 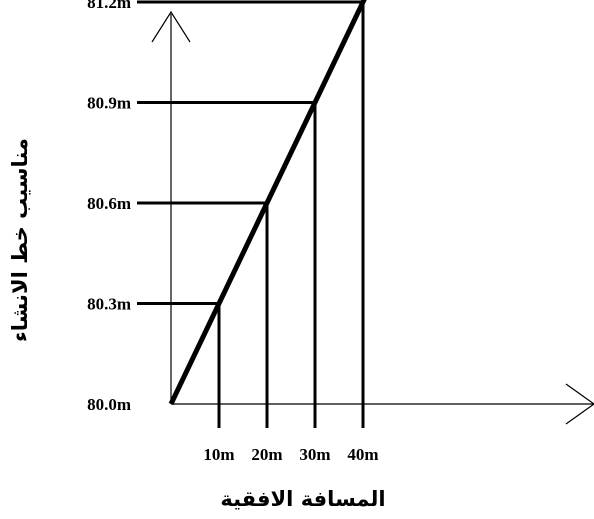 What do you see at coordinates (109, 103) in the screenshot?
I see `y-tick-label: 80.9m` at bounding box center [109, 103].